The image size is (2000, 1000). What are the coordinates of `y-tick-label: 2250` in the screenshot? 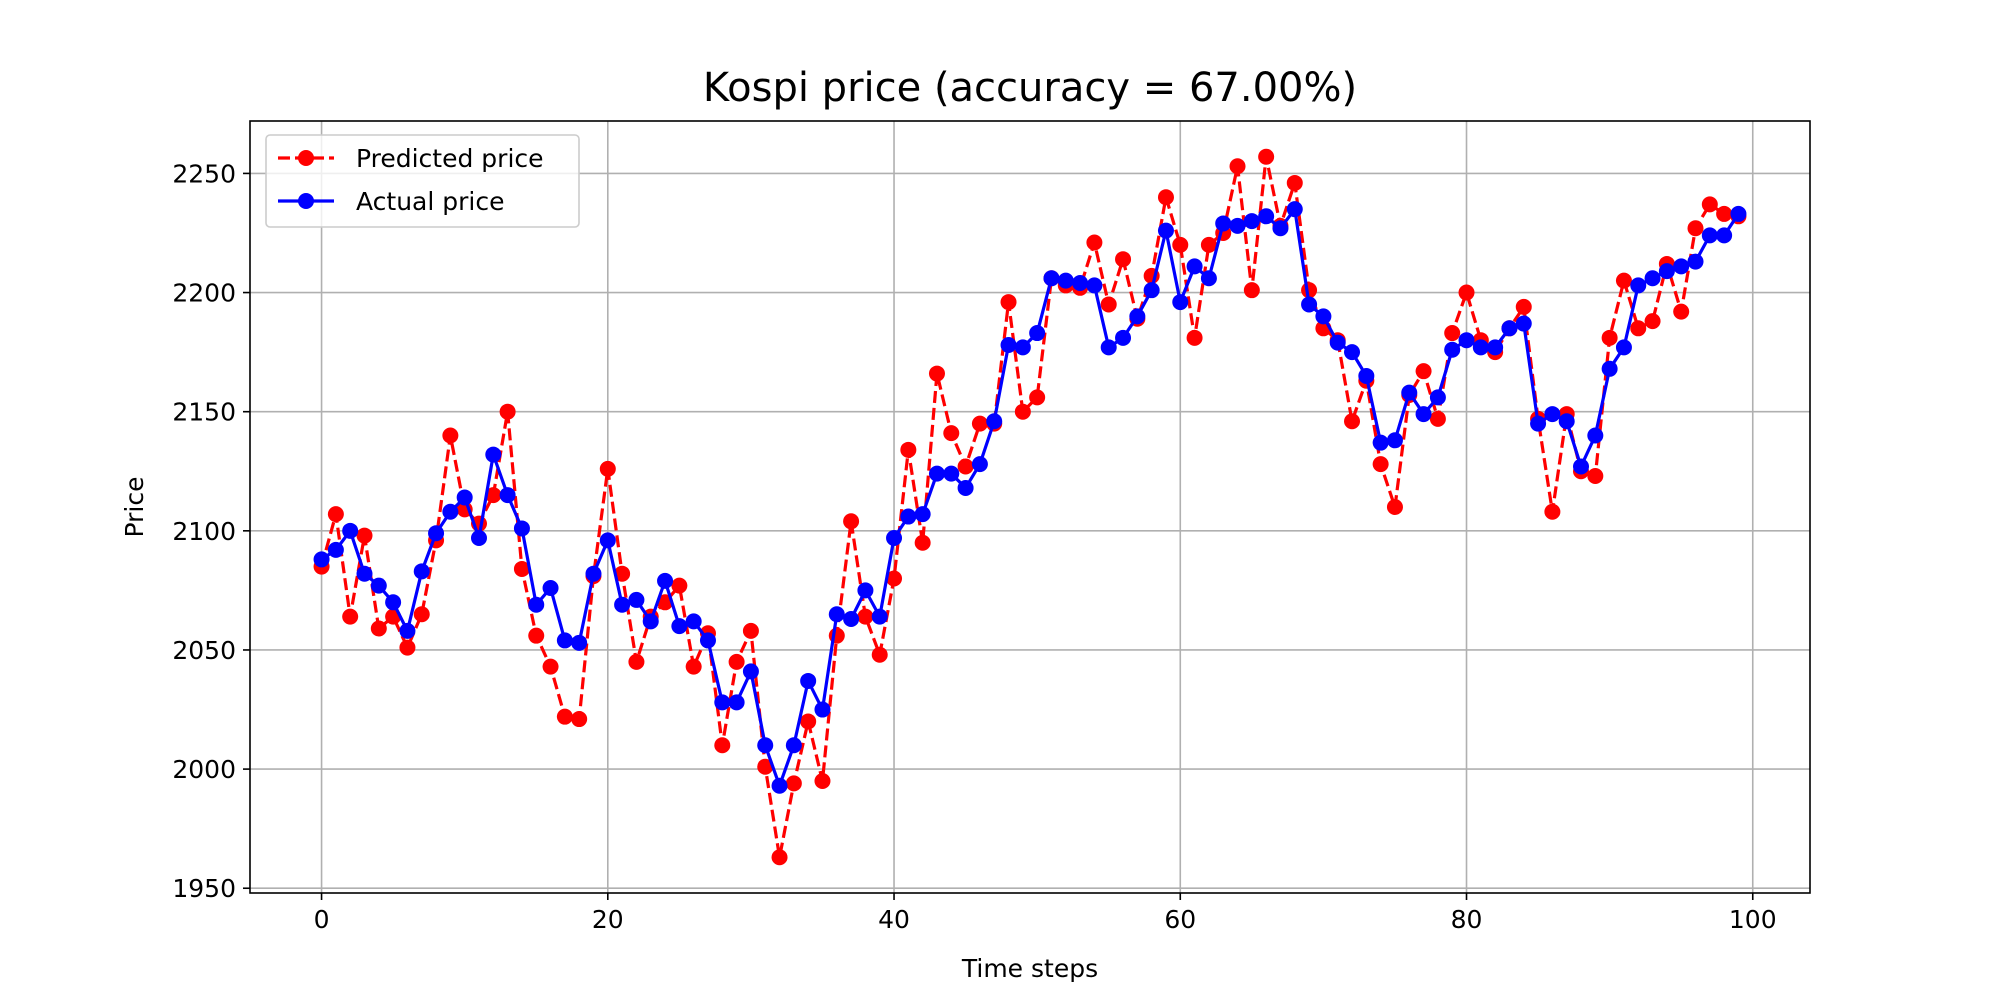 It's located at (204, 173).